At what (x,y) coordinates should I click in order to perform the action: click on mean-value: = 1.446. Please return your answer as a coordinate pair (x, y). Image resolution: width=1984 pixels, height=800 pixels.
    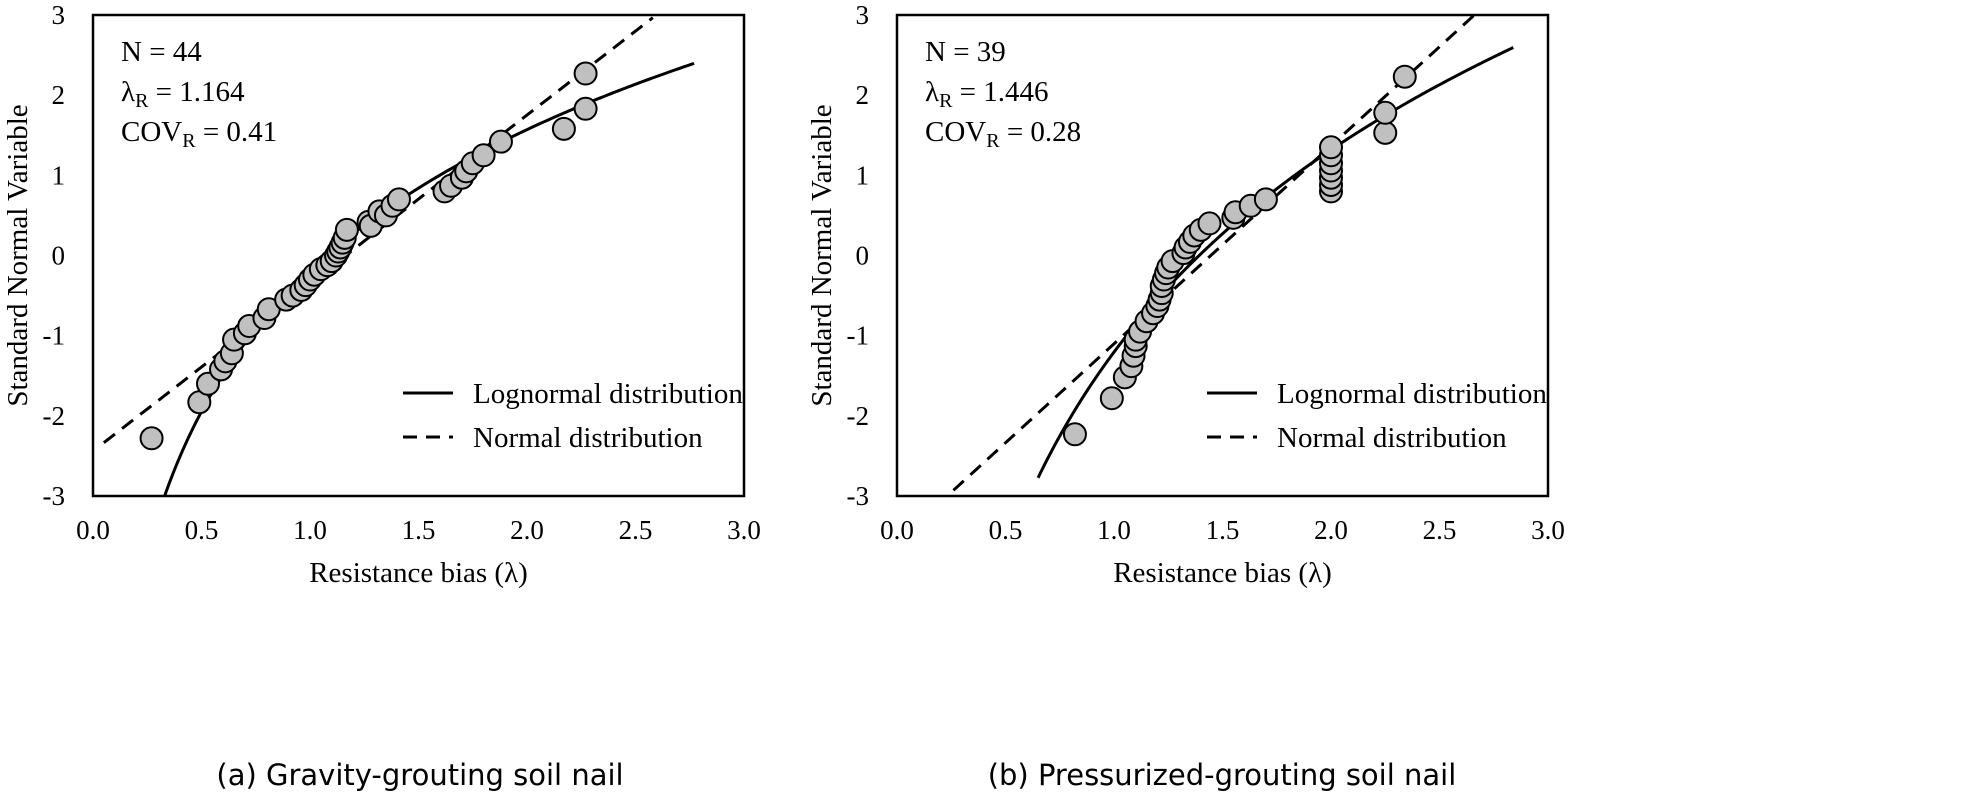
    Looking at the image, I should click on (1000, 92).